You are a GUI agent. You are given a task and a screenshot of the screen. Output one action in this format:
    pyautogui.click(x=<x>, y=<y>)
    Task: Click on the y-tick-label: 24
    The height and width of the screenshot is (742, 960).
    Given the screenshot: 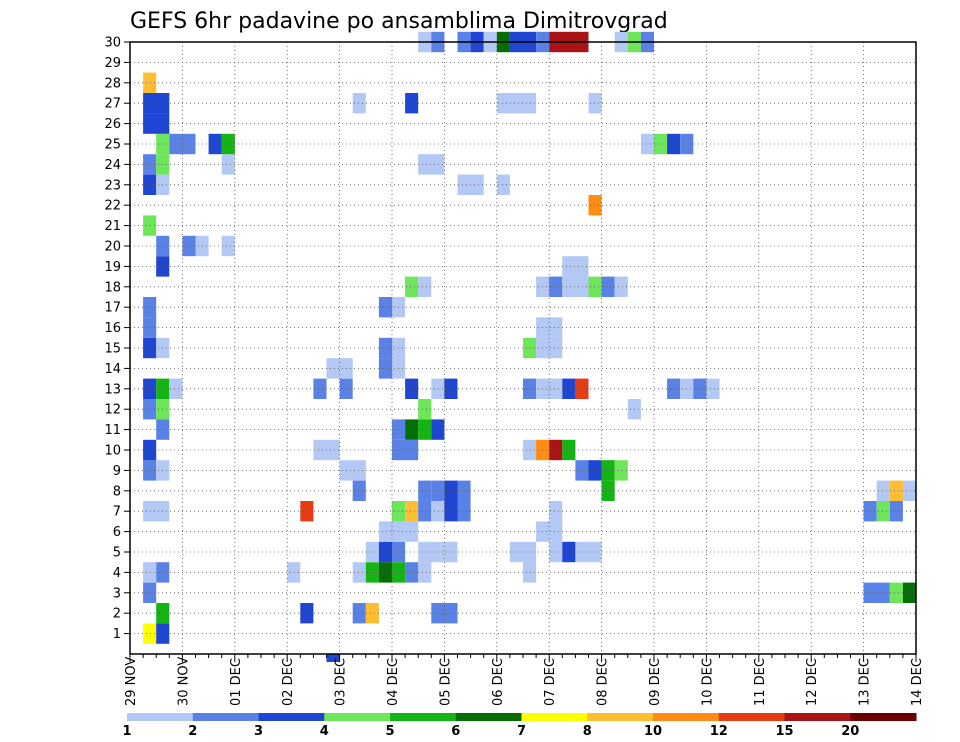 What is the action you would take?
    pyautogui.click(x=112, y=165)
    